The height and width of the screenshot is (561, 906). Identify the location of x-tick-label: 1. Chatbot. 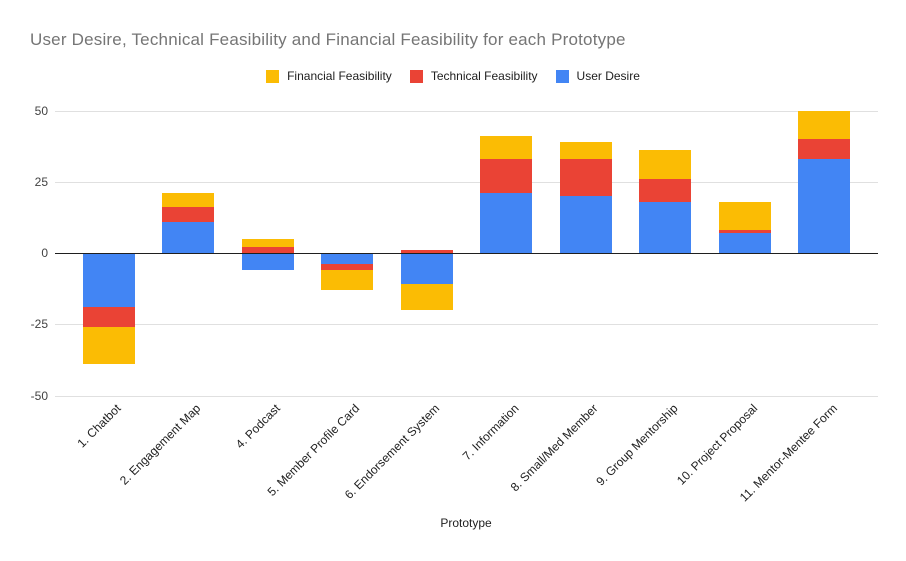
(99, 426).